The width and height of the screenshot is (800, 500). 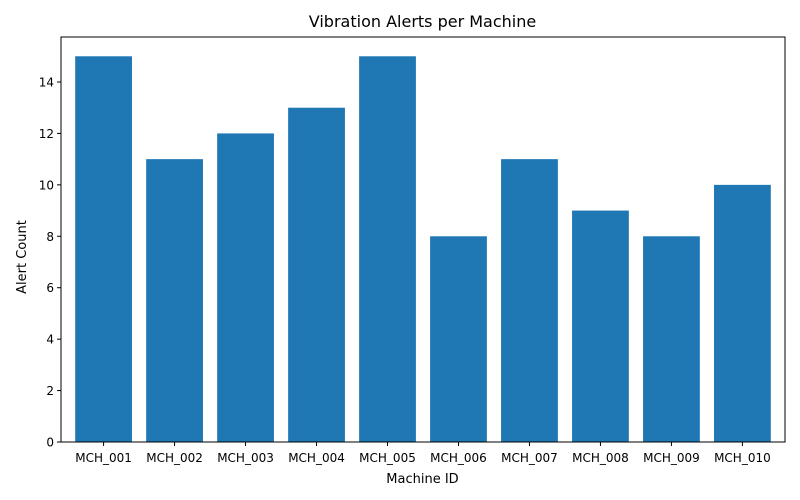 I want to click on x-tick-label: MCH_002, so click(x=174, y=458).